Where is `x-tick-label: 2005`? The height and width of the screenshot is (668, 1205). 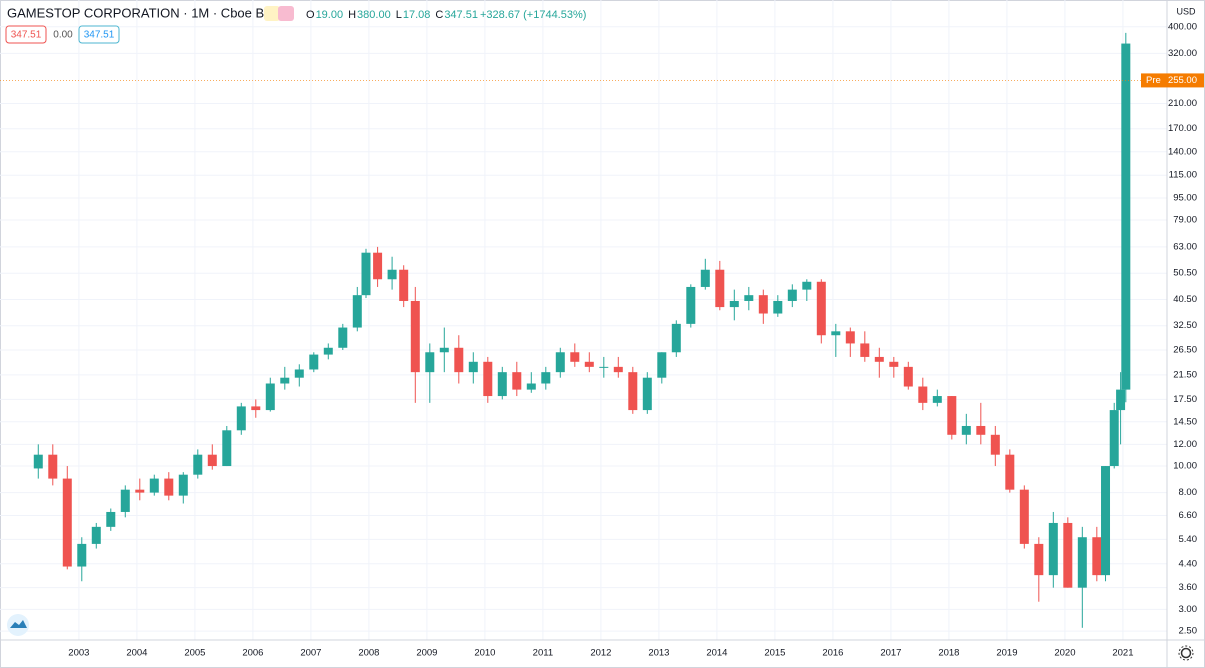
x-tick-label: 2005 is located at coordinates (194, 653).